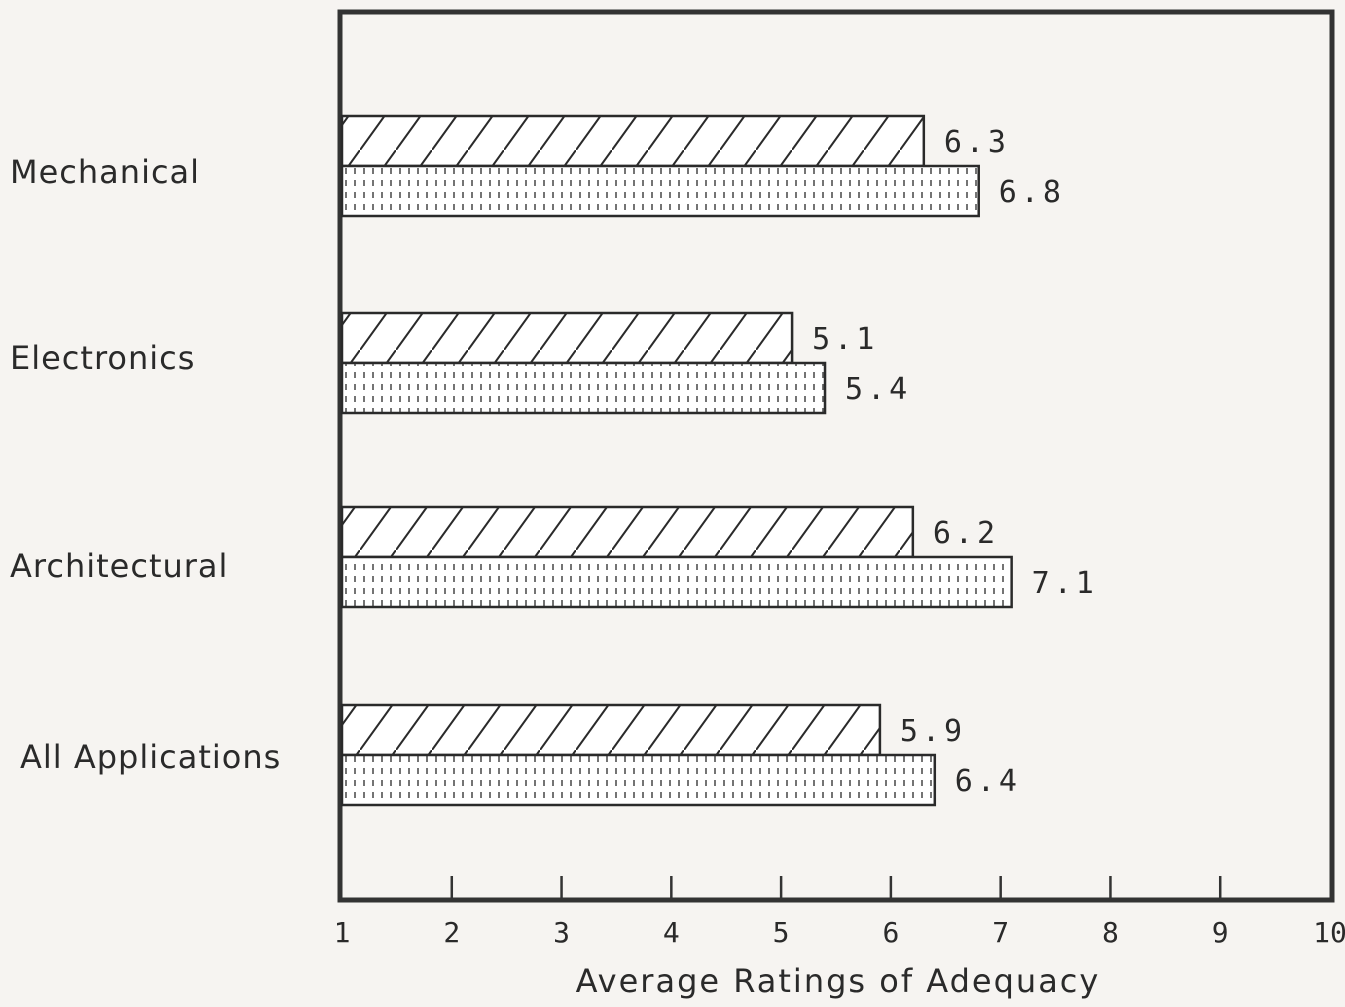 This screenshot has height=1007, width=1345. I want to click on value-label: 5.9, so click(933, 731).